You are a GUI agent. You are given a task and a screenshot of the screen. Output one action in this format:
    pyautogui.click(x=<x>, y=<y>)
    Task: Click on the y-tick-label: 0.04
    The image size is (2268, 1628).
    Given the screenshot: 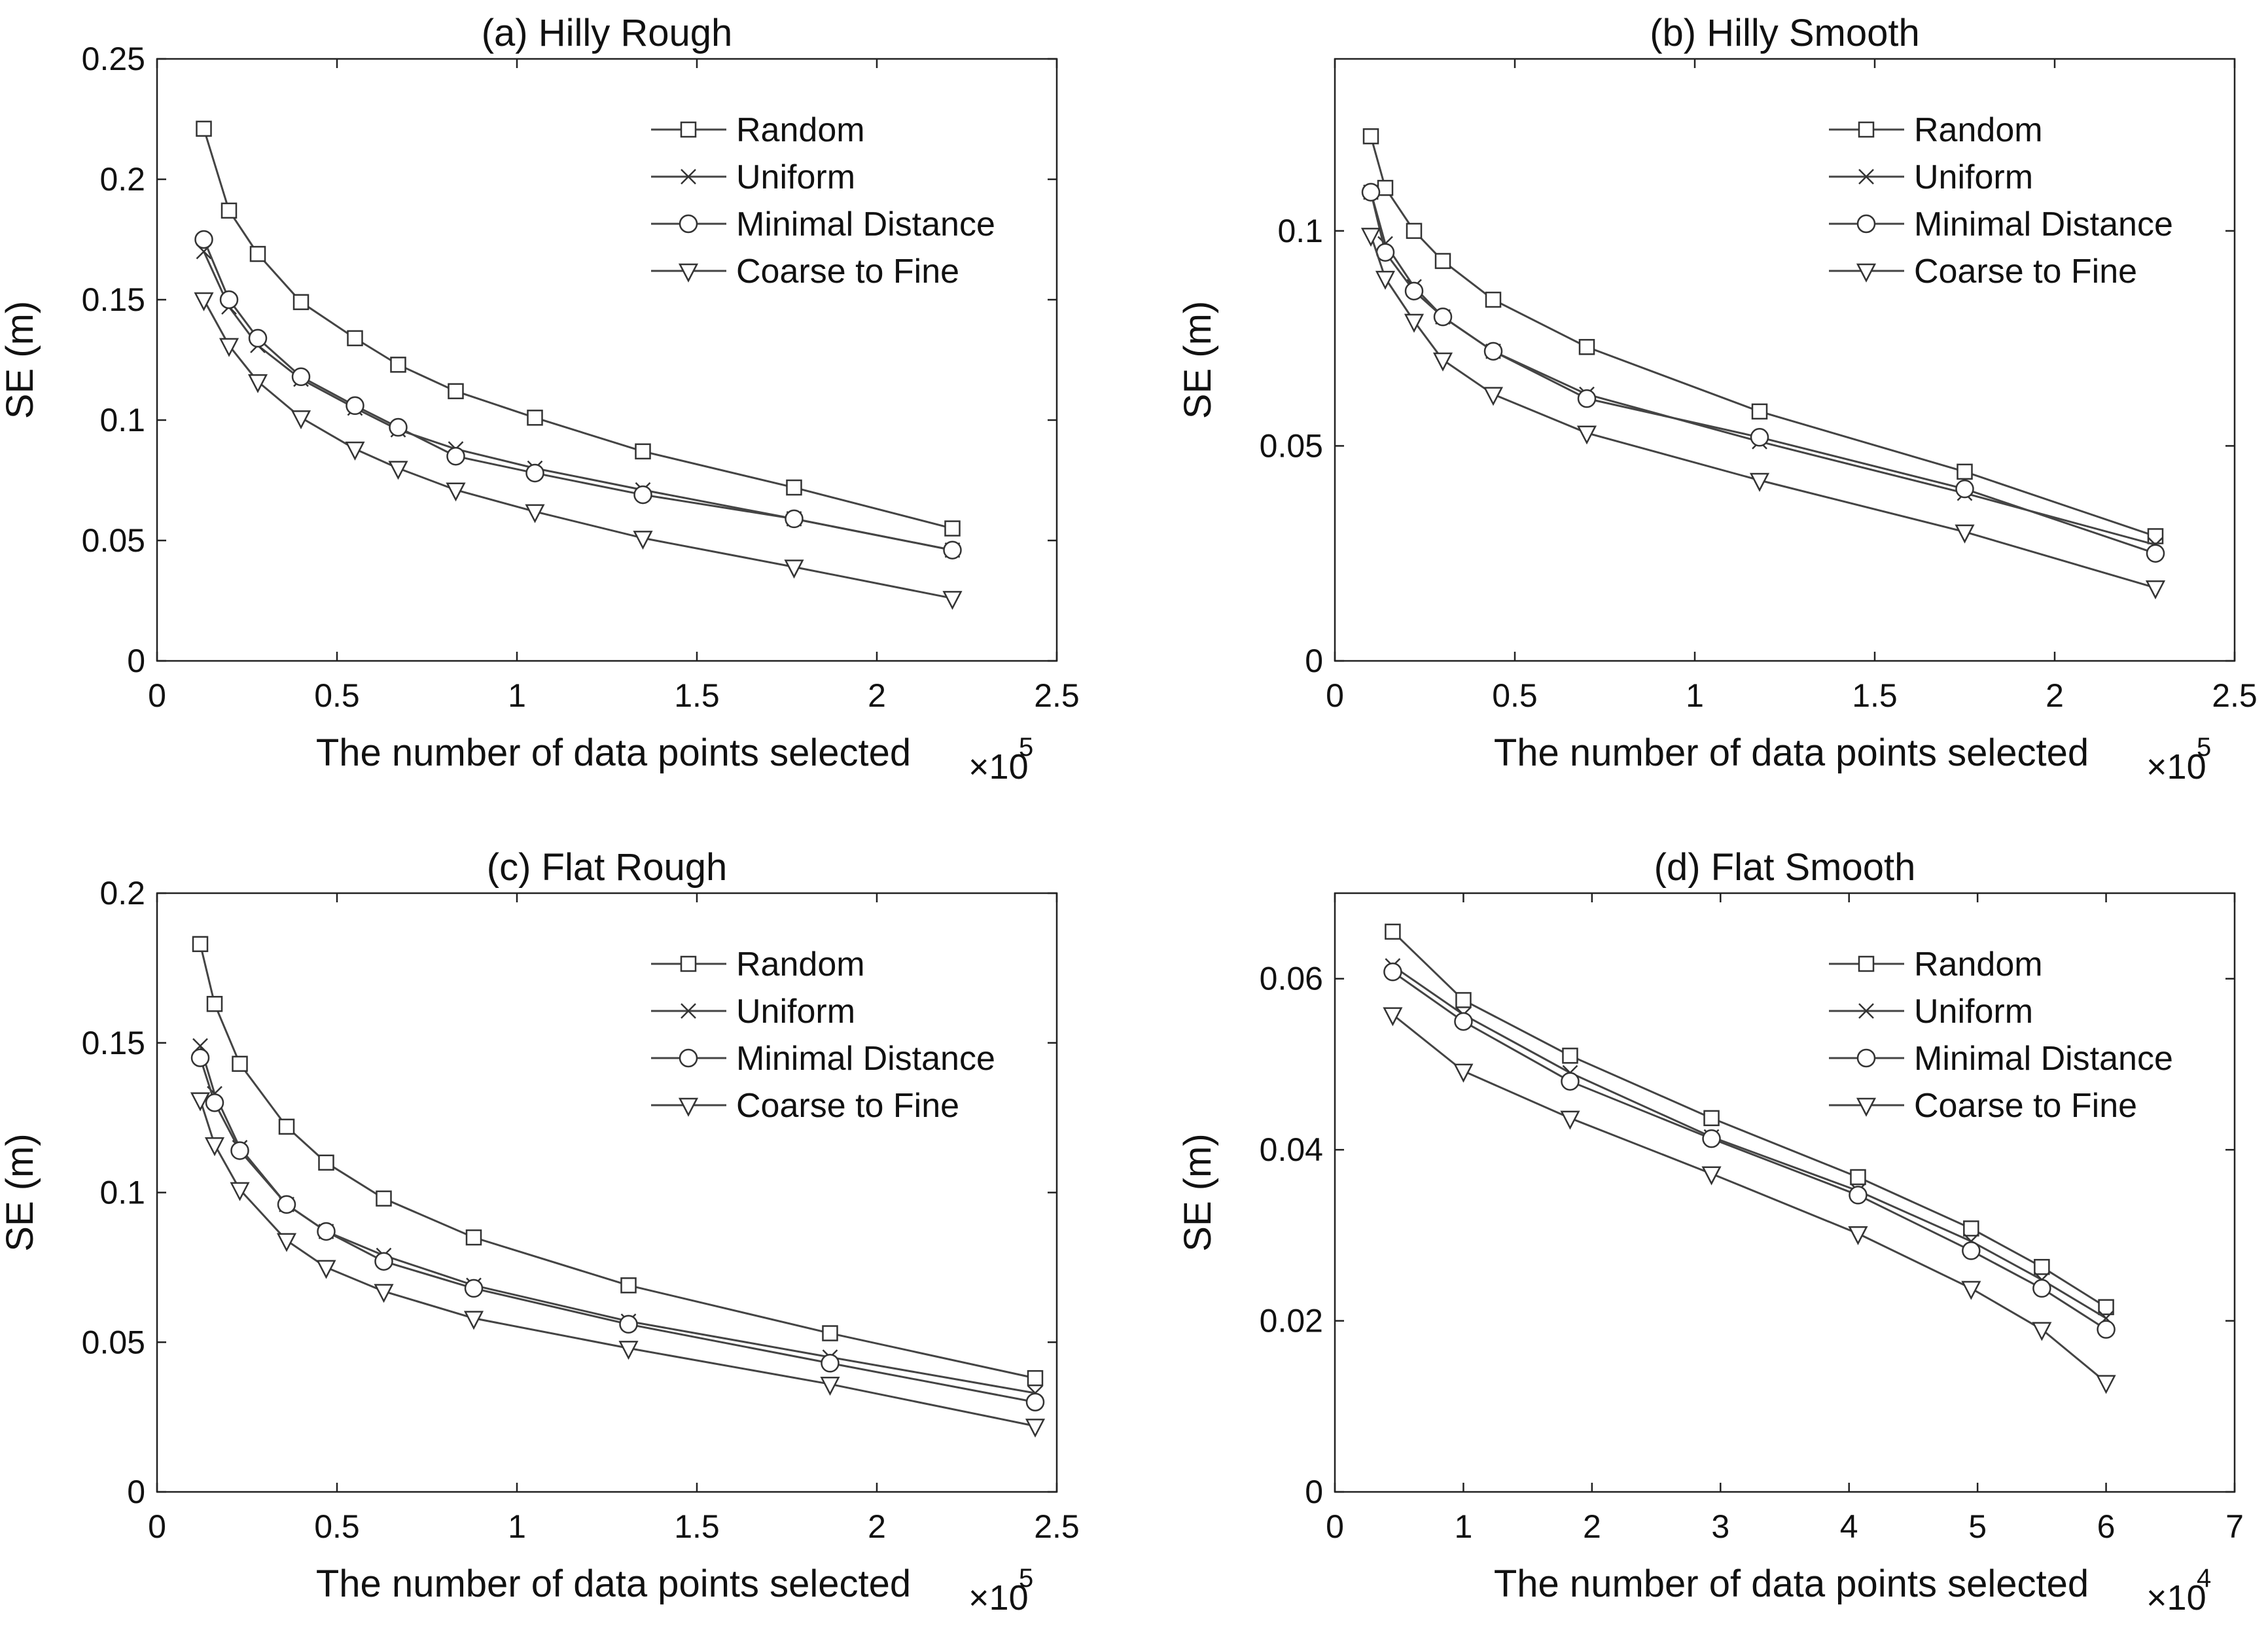 What is the action you would take?
    pyautogui.click(x=1291, y=1149)
    